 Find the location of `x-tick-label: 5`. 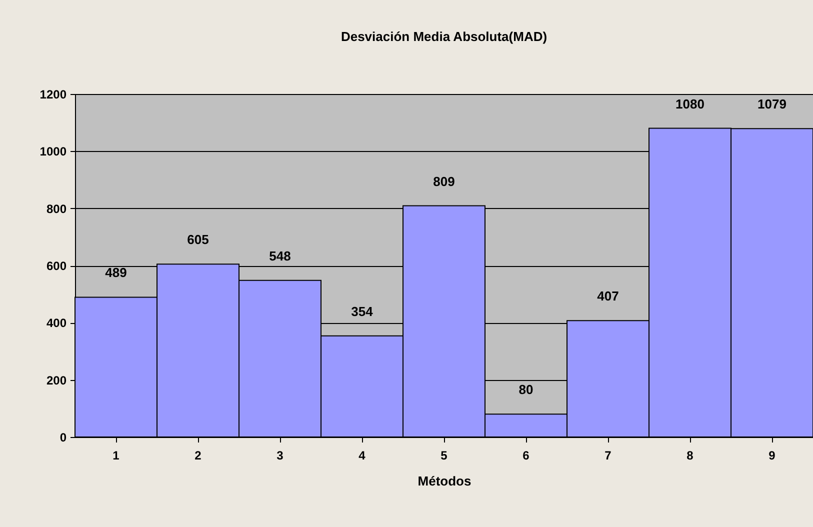

x-tick-label: 5 is located at coordinates (444, 455).